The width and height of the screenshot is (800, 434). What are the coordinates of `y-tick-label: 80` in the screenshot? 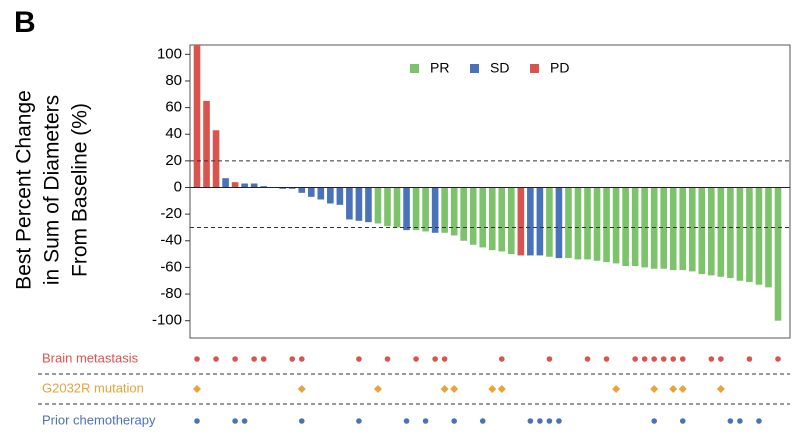 It's located at (173, 80).